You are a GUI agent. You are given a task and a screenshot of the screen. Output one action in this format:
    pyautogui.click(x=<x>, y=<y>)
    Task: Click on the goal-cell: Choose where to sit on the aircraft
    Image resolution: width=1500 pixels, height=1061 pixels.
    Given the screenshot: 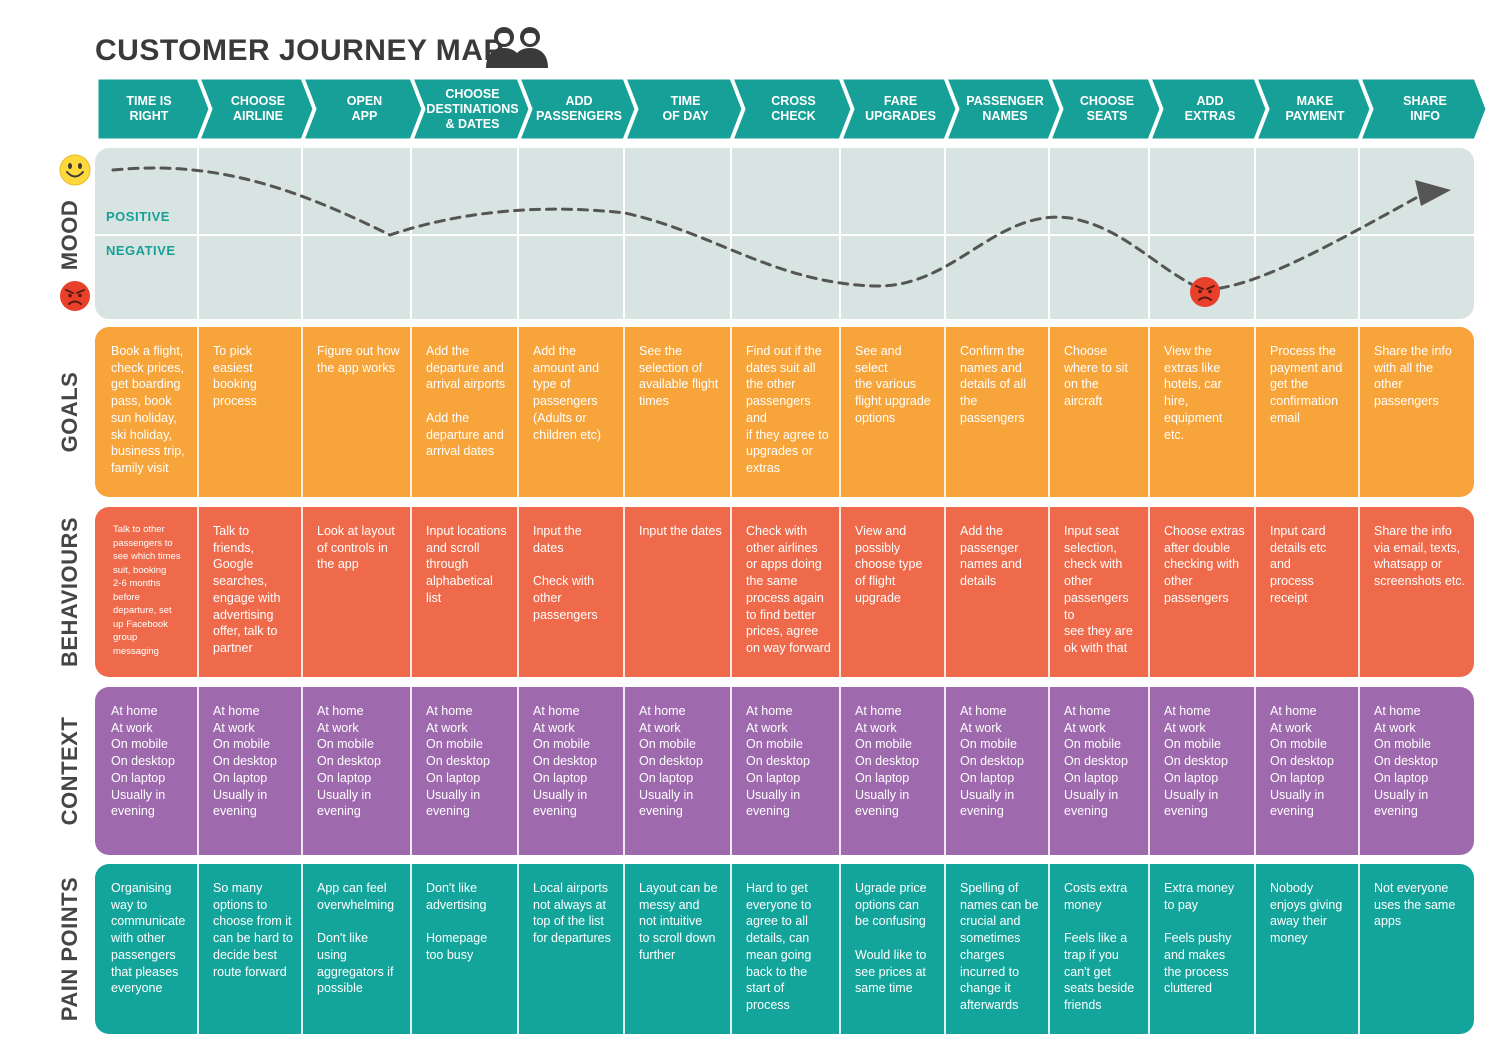 What is the action you would take?
    pyautogui.click(x=1096, y=376)
    